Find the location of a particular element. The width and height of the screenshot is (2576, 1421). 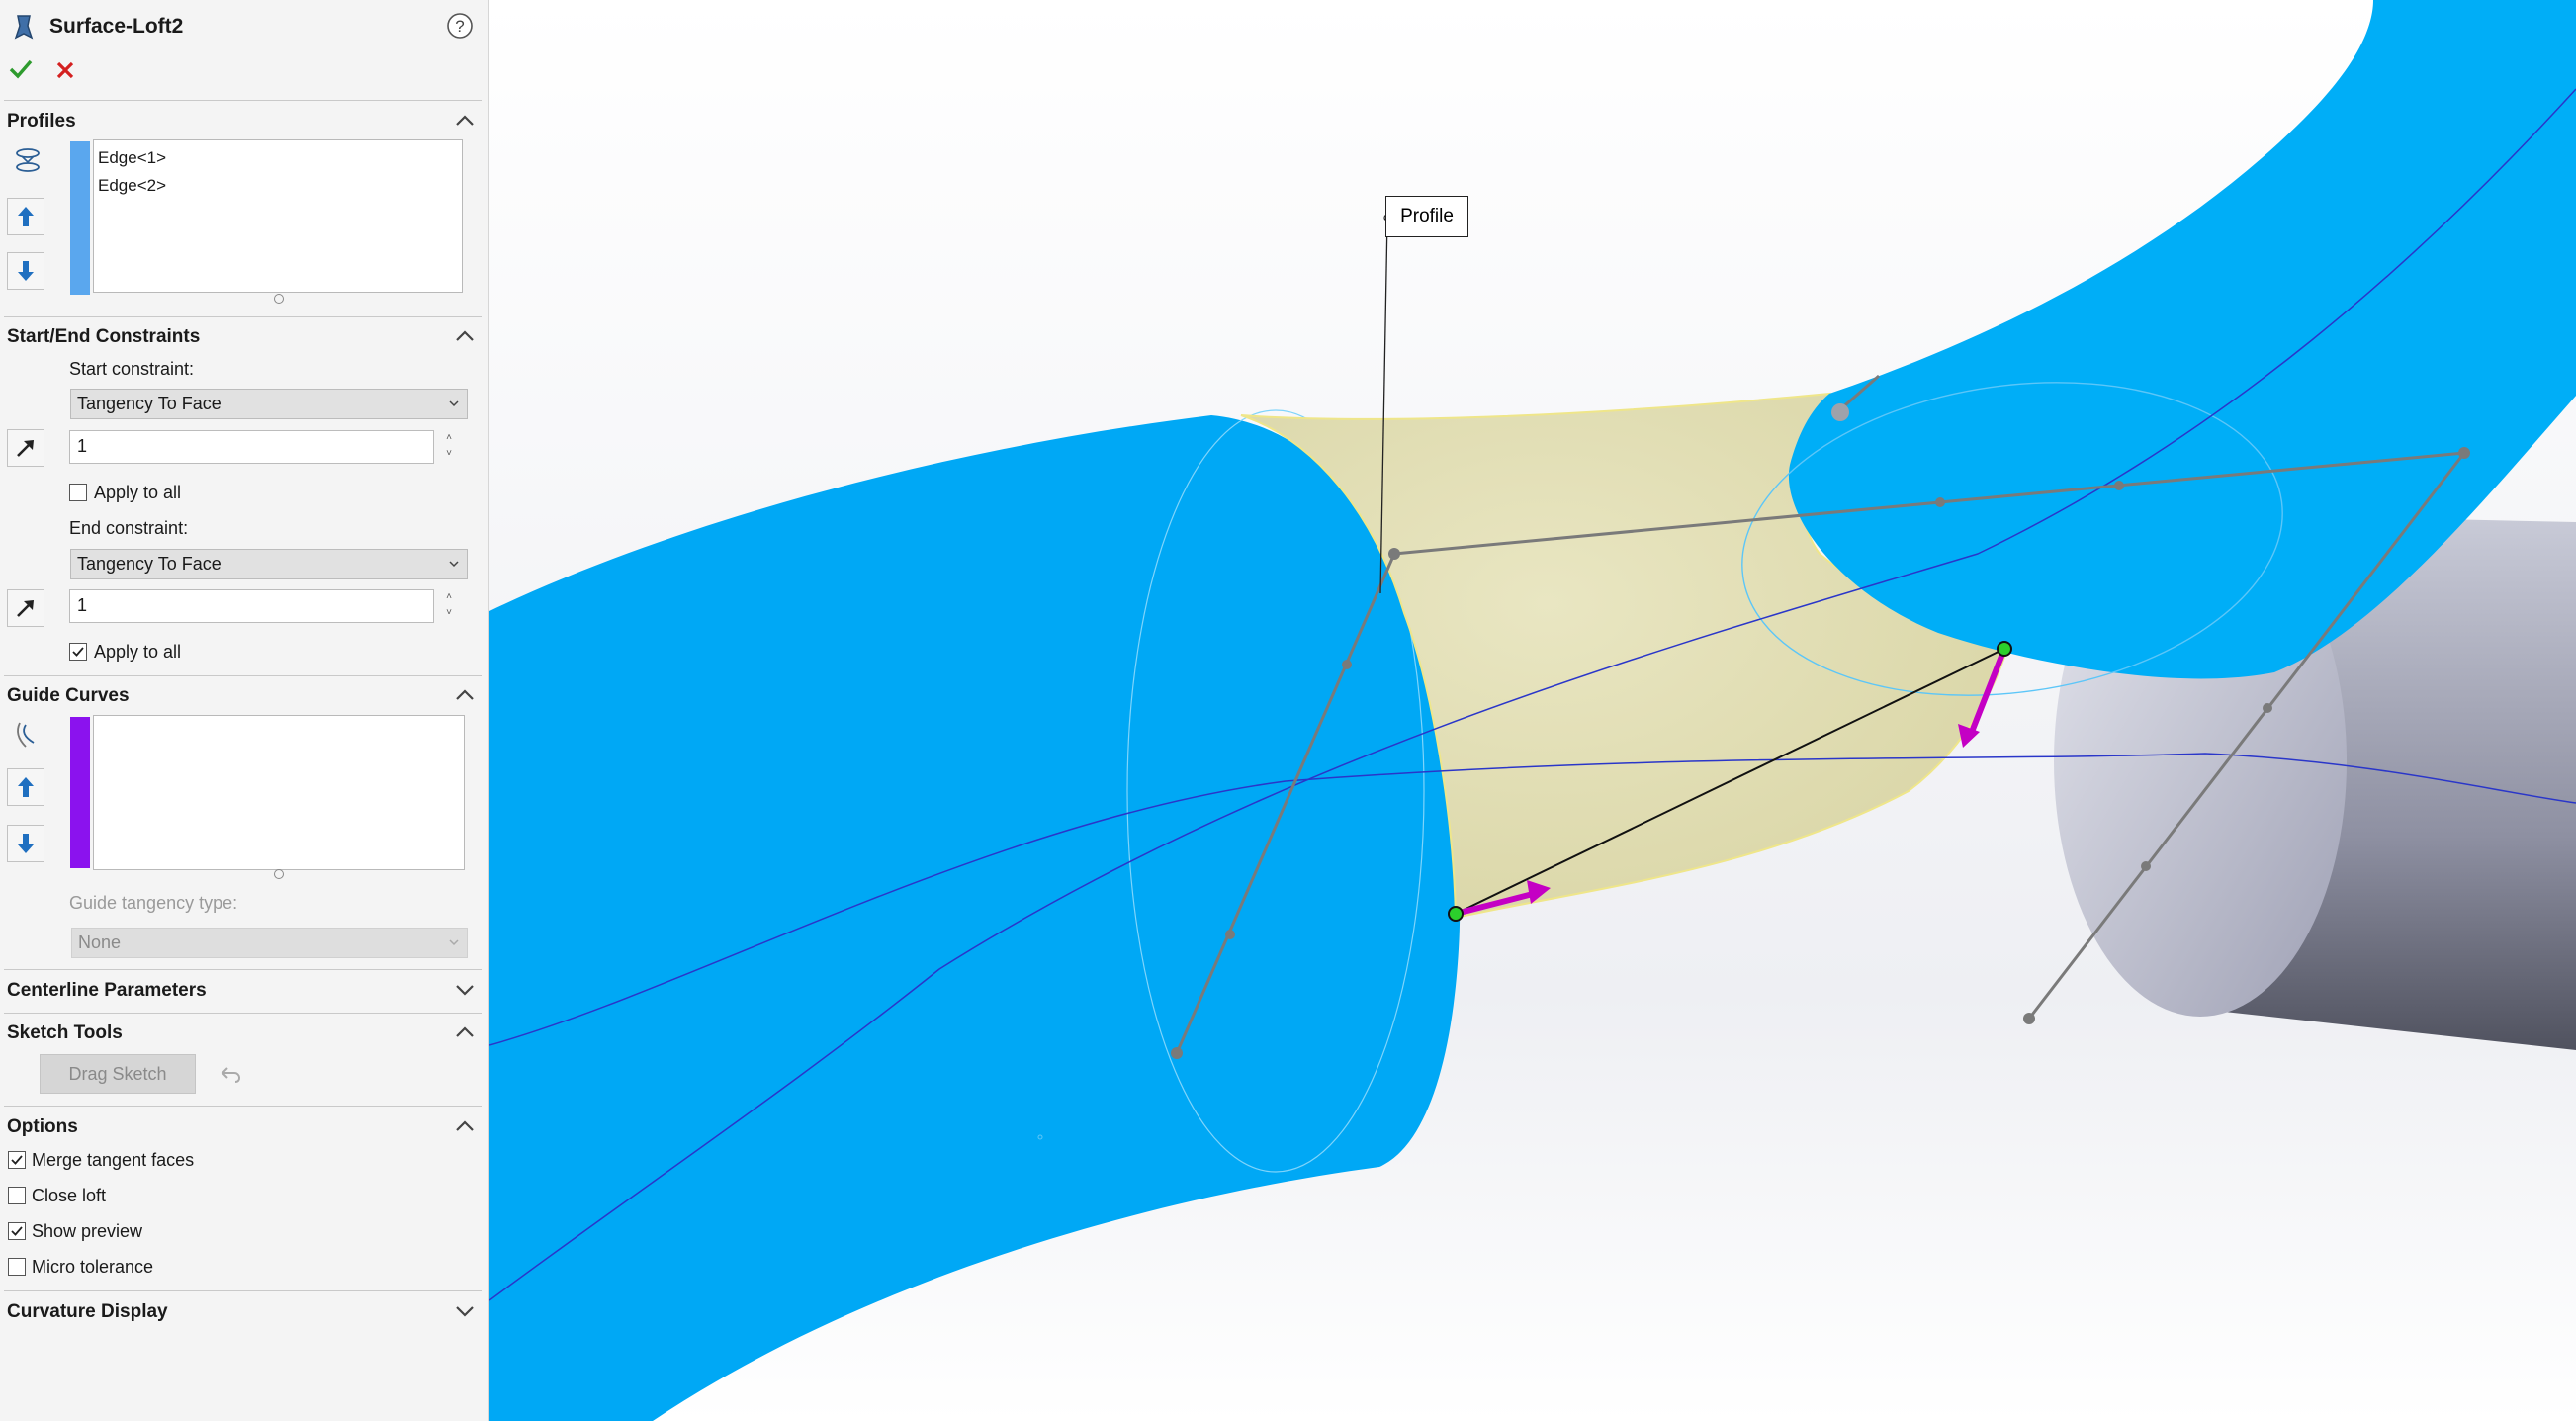

feature-title: Surface-Loft2 is located at coordinates (116, 27).